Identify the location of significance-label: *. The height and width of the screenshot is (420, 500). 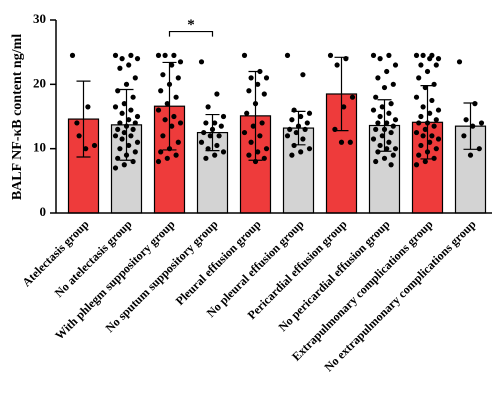
(191, 25).